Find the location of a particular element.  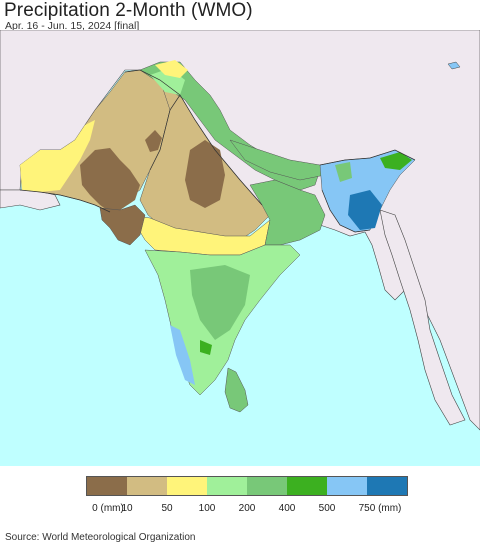

region-kerala-blue is located at coordinates (182, 355).